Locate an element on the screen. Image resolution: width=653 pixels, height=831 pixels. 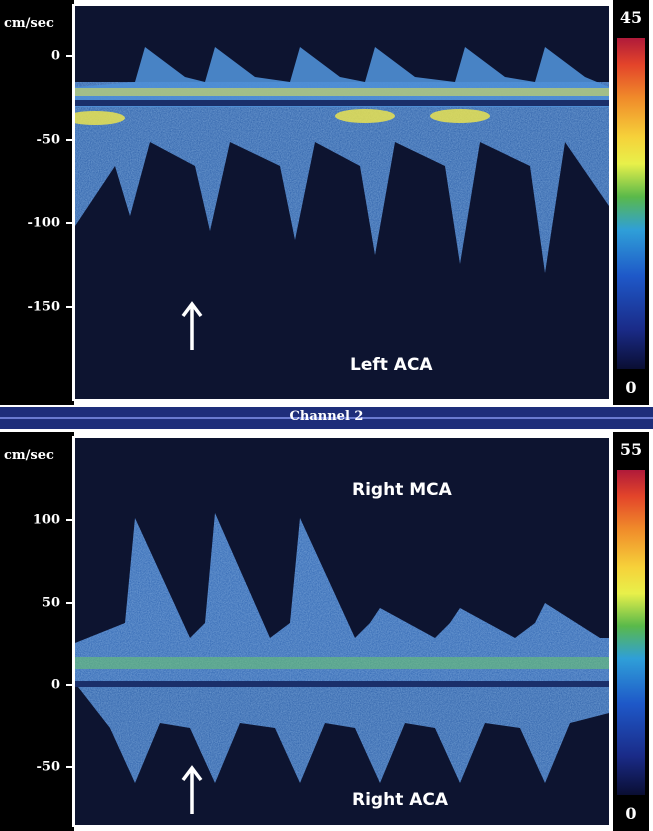
channel-divider: Channel 2 is located at coordinates (326, 418).